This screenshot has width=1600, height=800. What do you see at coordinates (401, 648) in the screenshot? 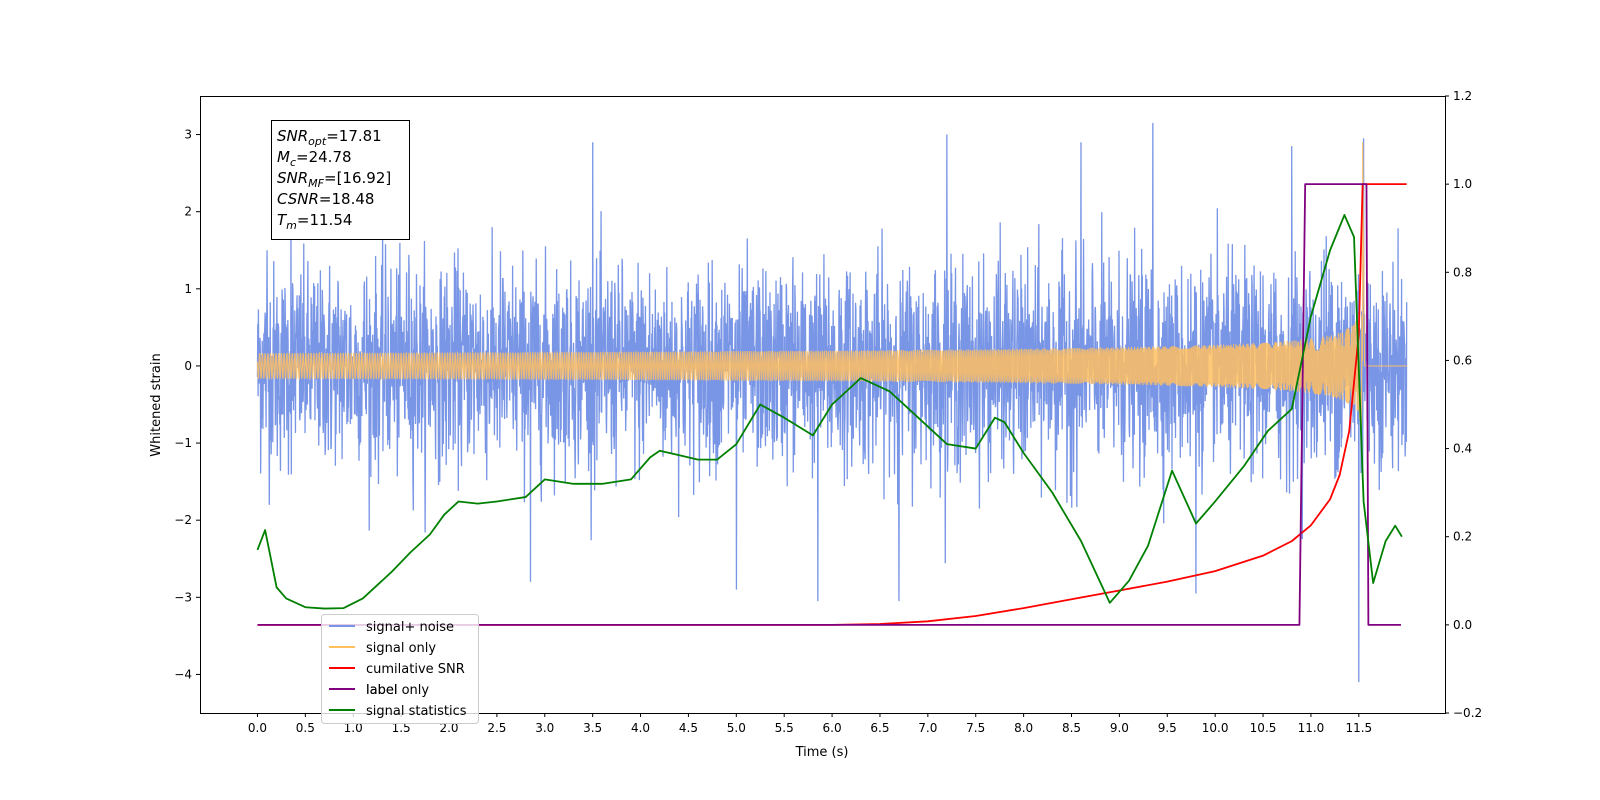
I see `legend-label-signal-only: signal only` at bounding box center [401, 648].